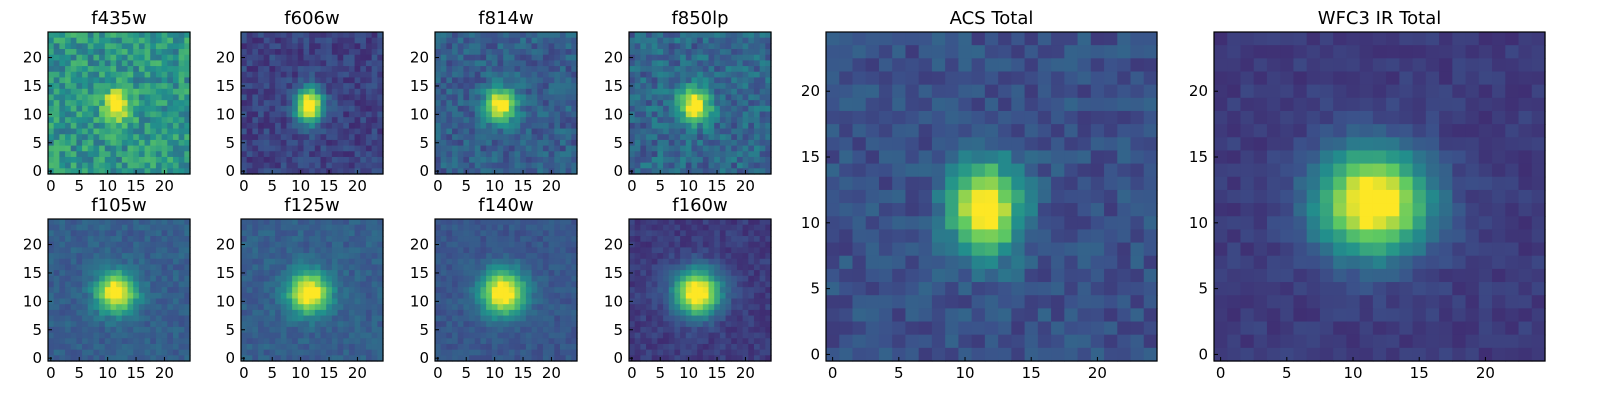 The width and height of the screenshot is (1600, 400). Describe the element at coordinates (79, 186) in the screenshot. I see `x-tick-label: 5` at that location.